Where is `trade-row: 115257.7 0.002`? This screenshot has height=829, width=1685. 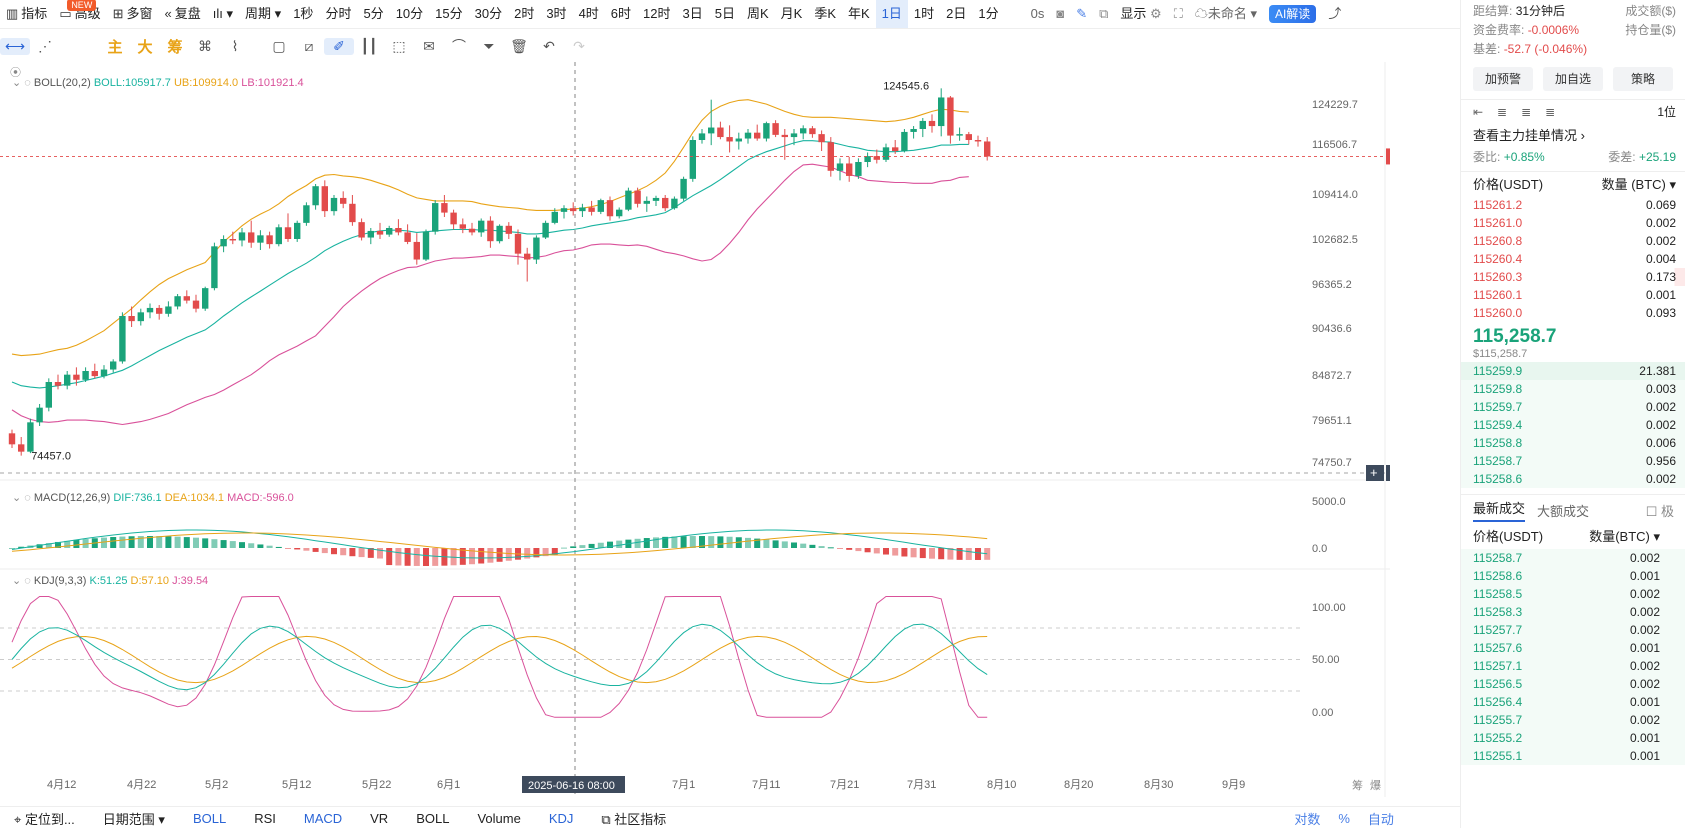 trade-row: 115257.7 0.002 is located at coordinates (1573, 630).